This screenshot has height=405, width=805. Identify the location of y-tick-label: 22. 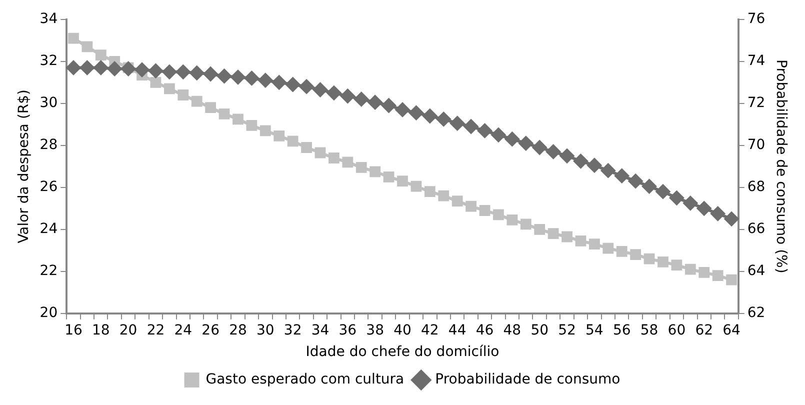
(49, 271).